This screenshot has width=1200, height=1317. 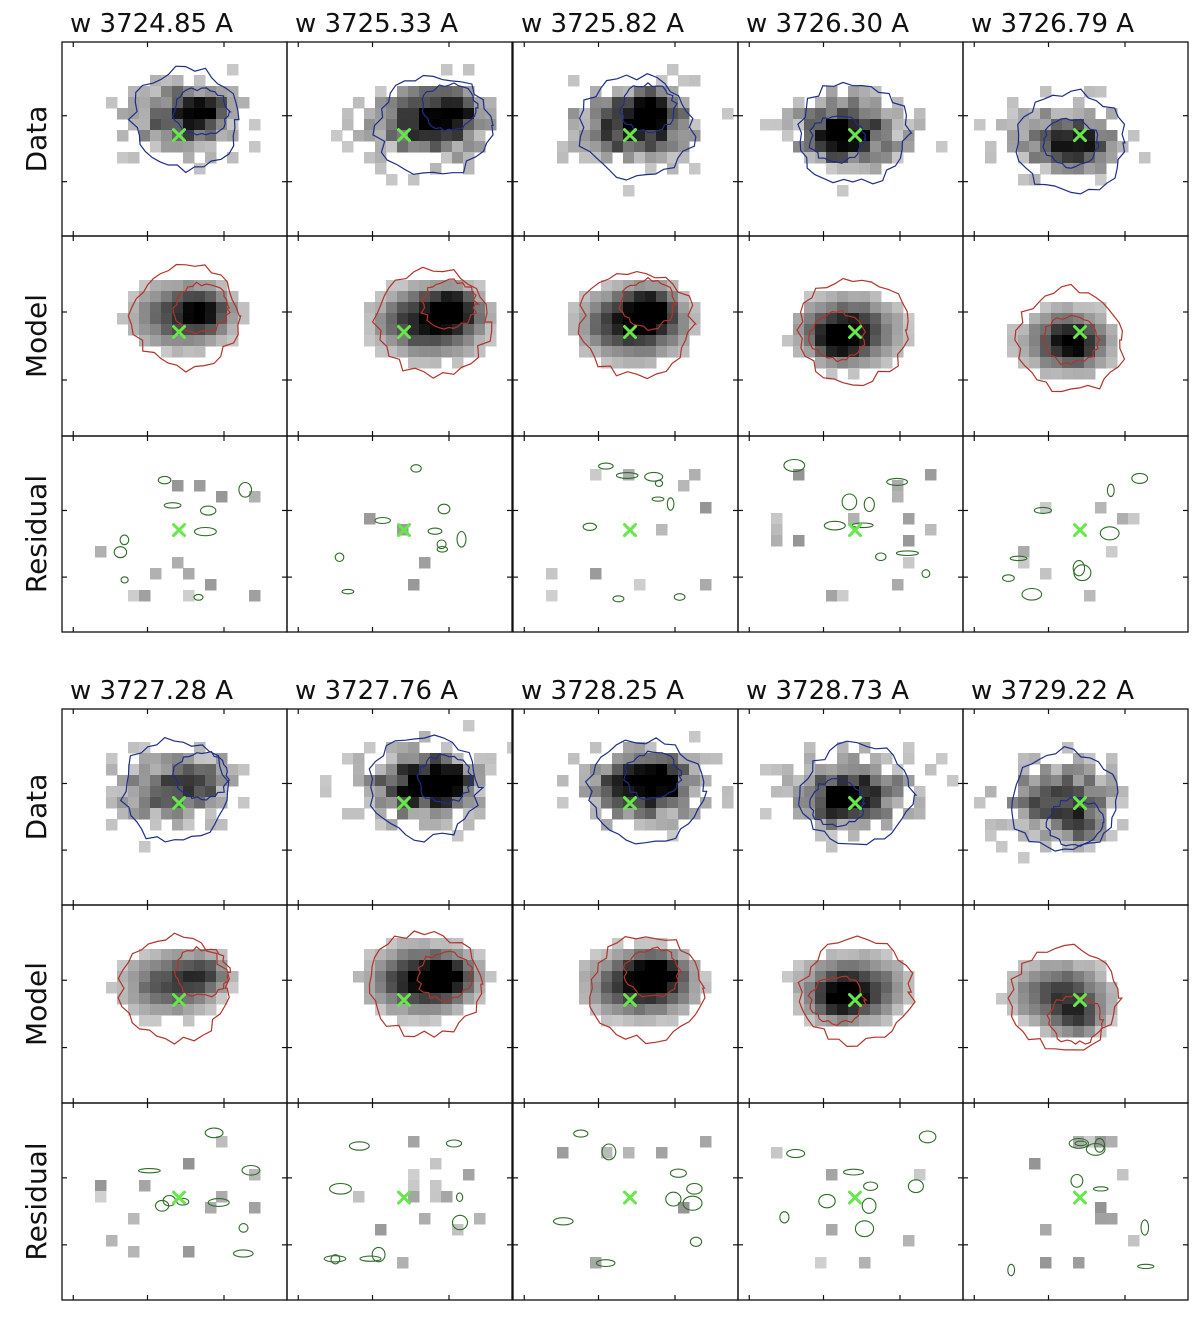 I want to click on panel-frame, so click(x=399, y=534).